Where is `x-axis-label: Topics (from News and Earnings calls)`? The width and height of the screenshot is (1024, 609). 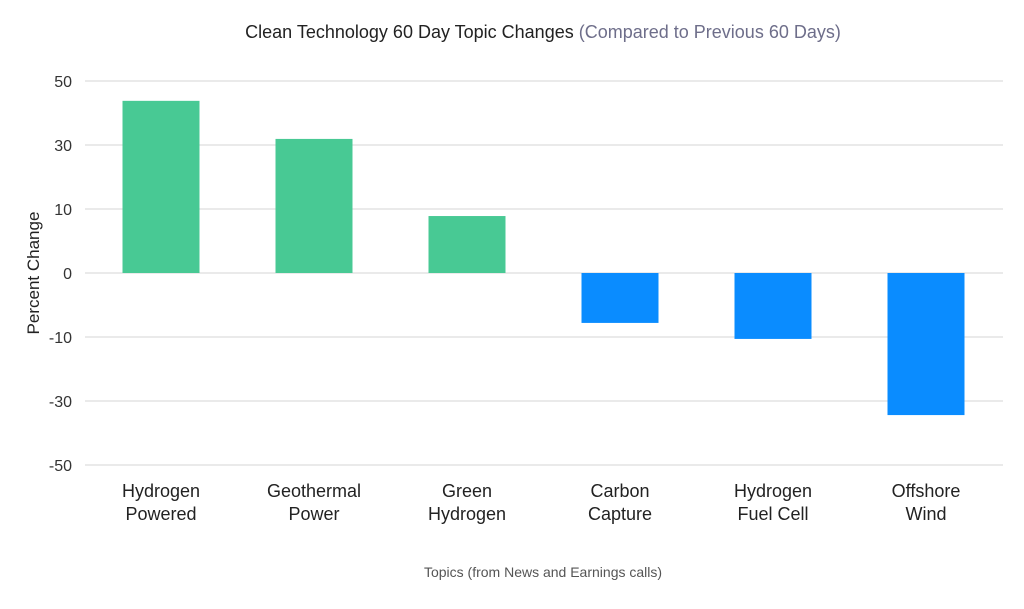 x-axis-label: Topics (from News and Earnings calls) is located at coordinates (543, 572).